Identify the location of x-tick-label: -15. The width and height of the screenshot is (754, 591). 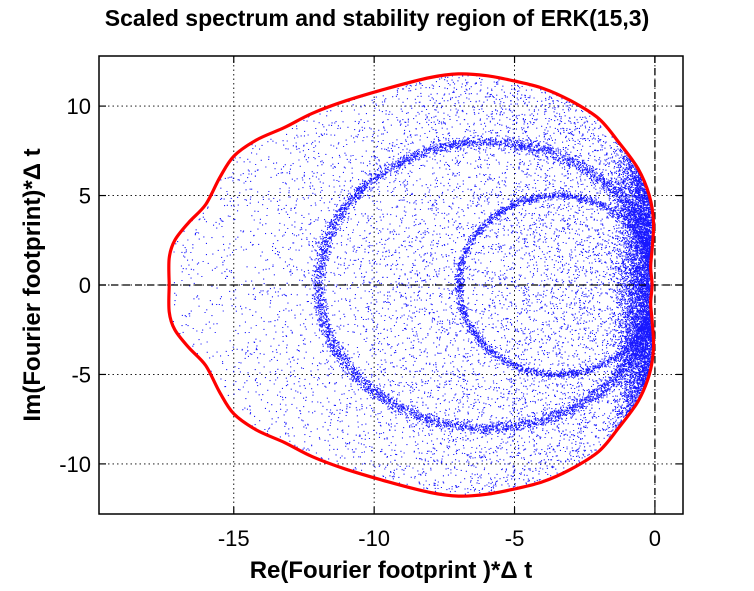
(234, 538).